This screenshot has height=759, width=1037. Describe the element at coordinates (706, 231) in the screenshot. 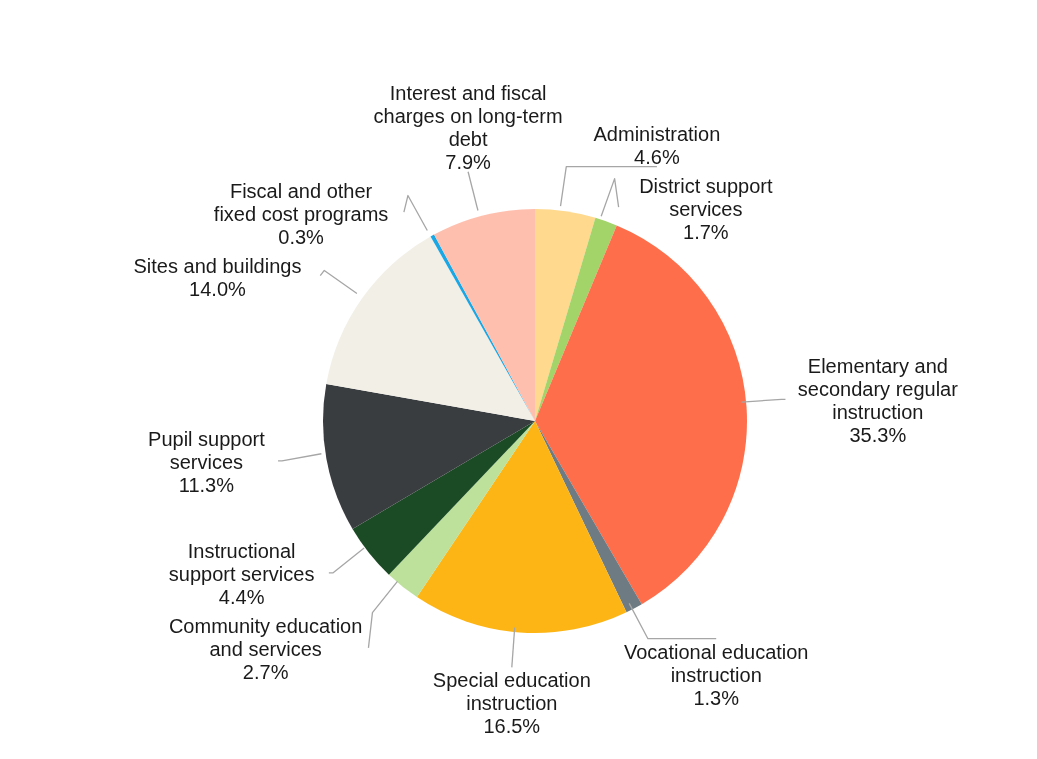

I see `data-label: 1.7%` at that location.